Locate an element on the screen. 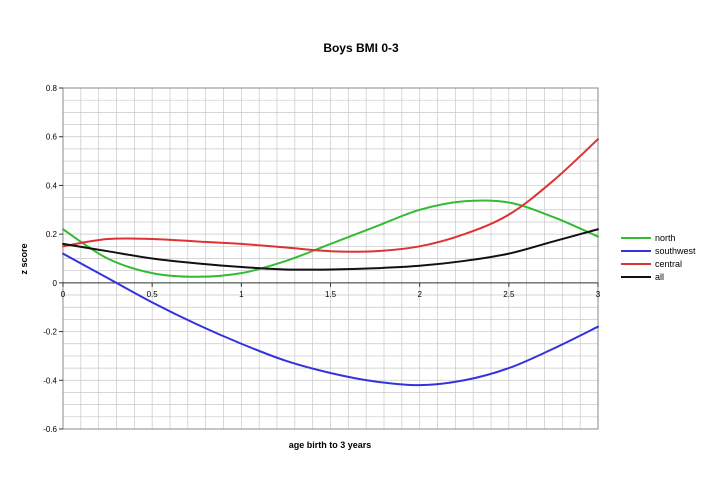 This screenshot has width=720, height=479. legend-label-central: central is located at coordinates (668, 264).